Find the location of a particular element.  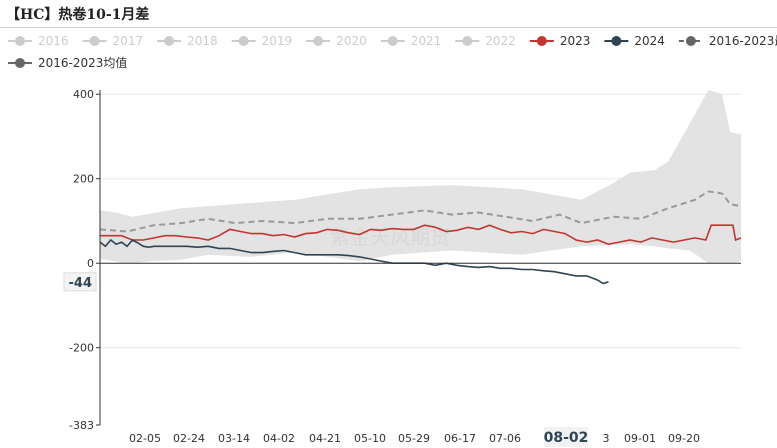

series-line-2023 is located at coordinates (421, 235).